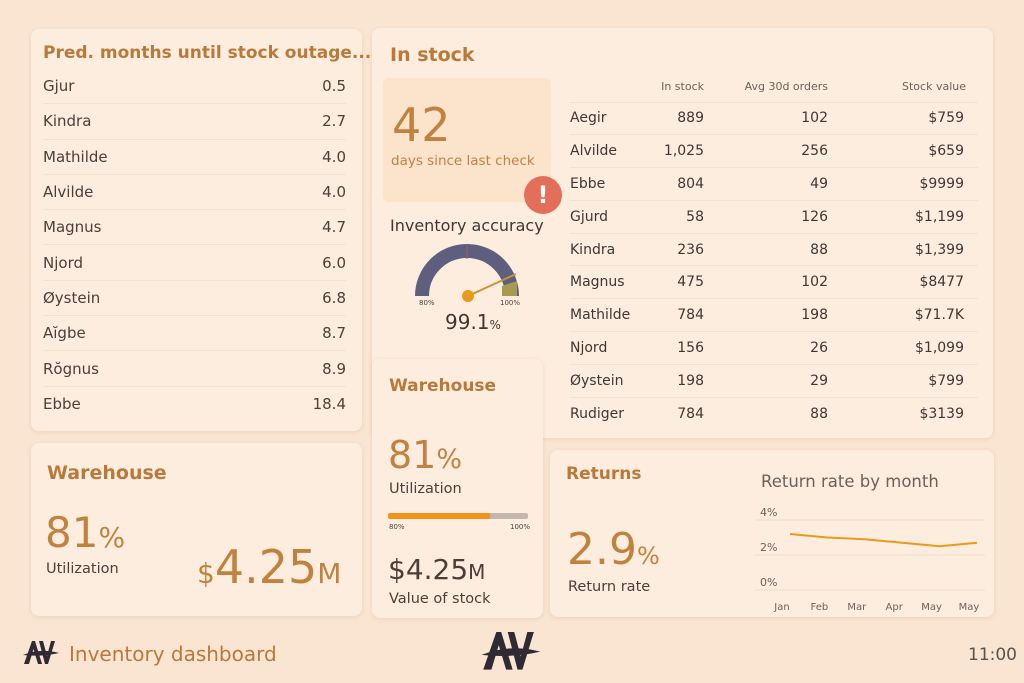 This screenshot has height=683, width=1024. I want to click on col-header-in-stock: In stock, so click(677, 87).